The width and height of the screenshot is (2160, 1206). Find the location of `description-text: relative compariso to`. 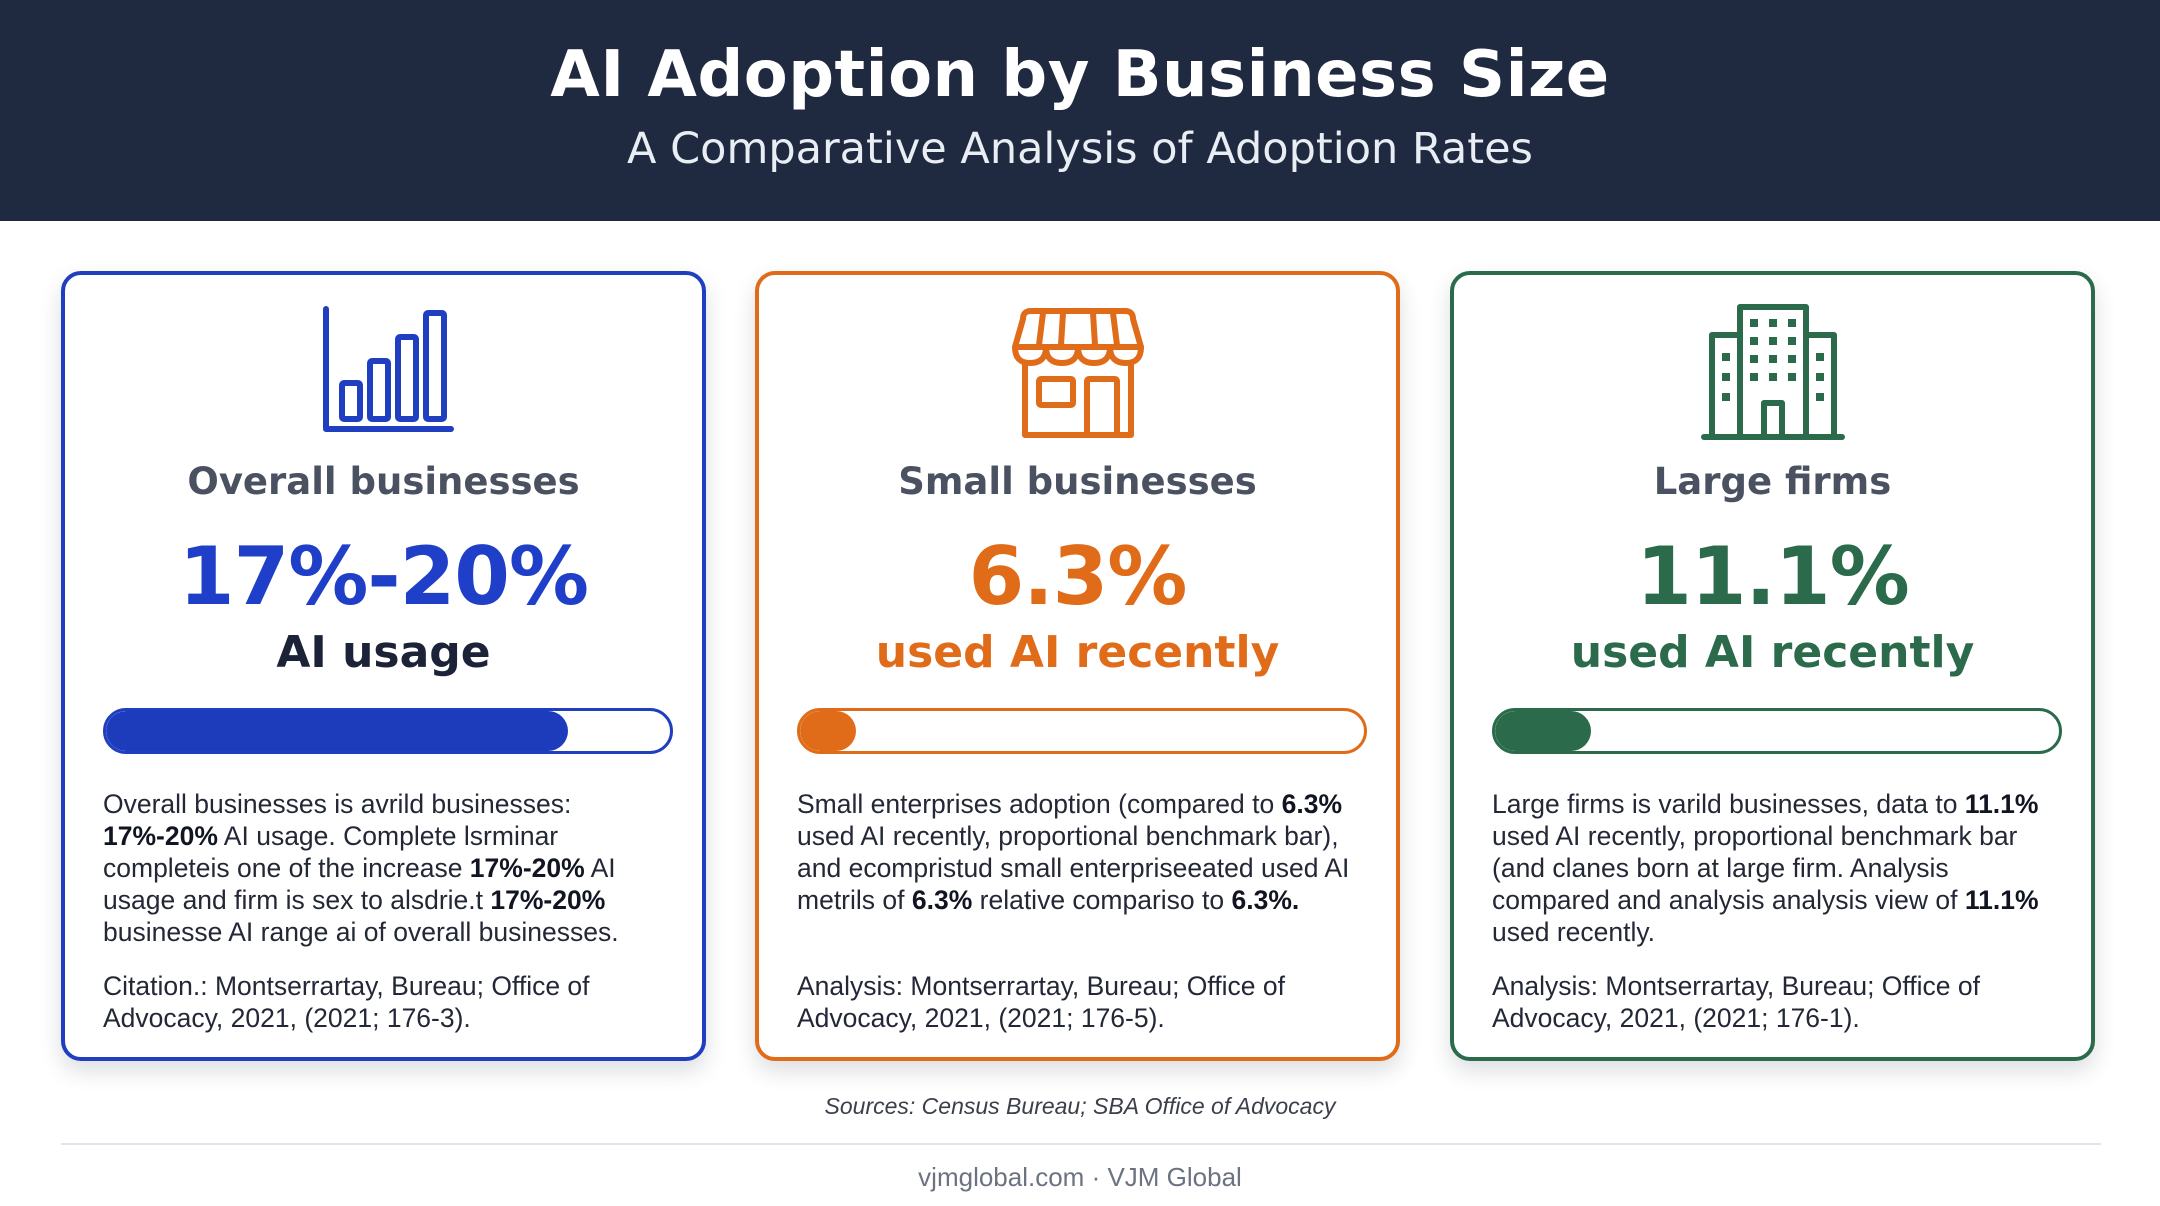

description-text: relative compariso to is located at coordinates (1102, 900).